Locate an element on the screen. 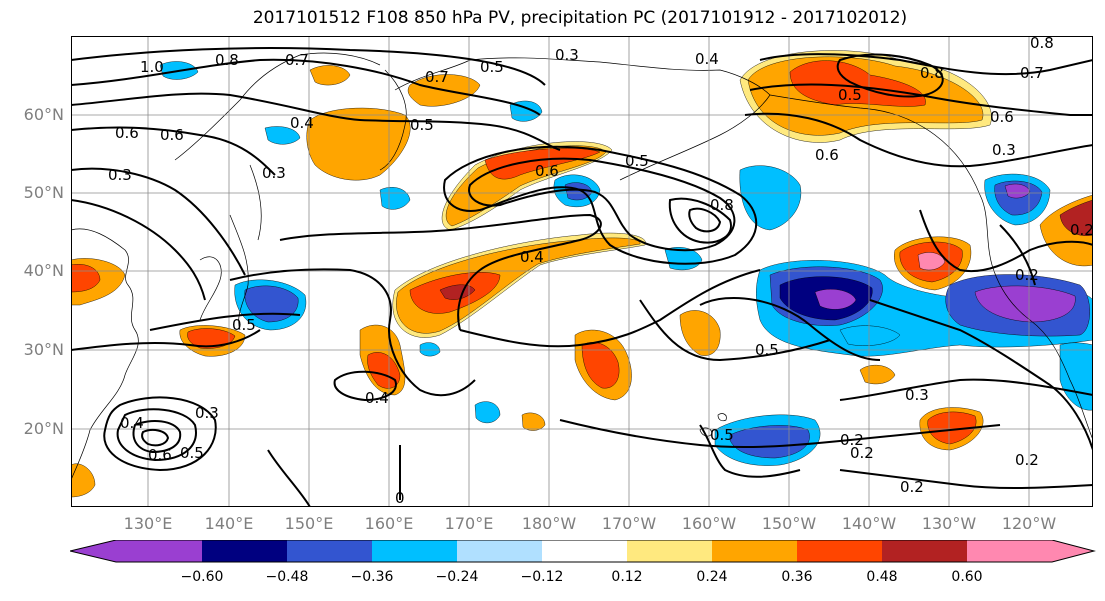 The image size is (1105, 601). lon-label: 170°E is located at coordinates (469, 523).